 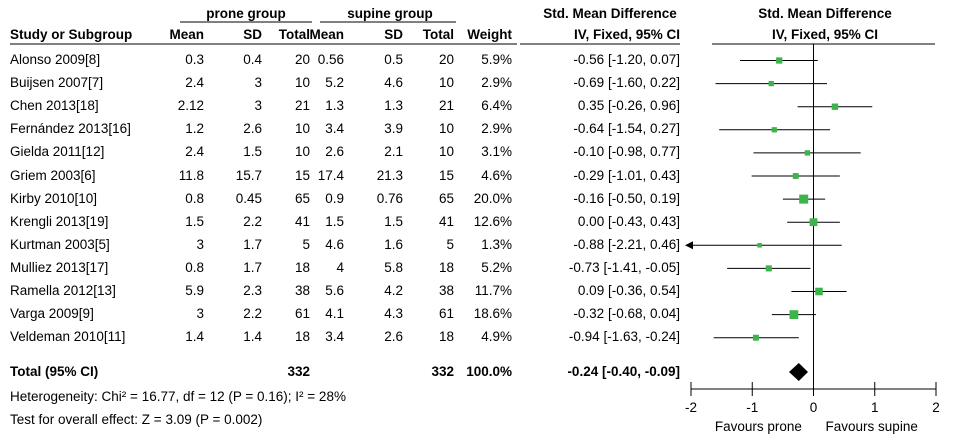 I want to click on supine-total: 18, so click(x=446, y=337).